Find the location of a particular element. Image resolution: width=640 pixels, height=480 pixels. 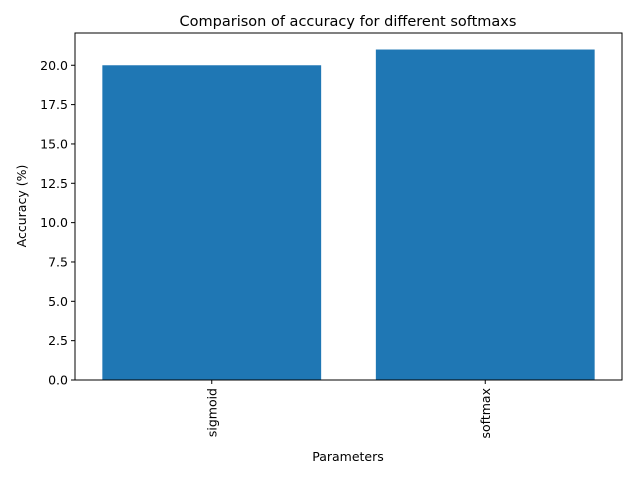

y-tick-label: 17.5 is located at coordinates (54, 104).